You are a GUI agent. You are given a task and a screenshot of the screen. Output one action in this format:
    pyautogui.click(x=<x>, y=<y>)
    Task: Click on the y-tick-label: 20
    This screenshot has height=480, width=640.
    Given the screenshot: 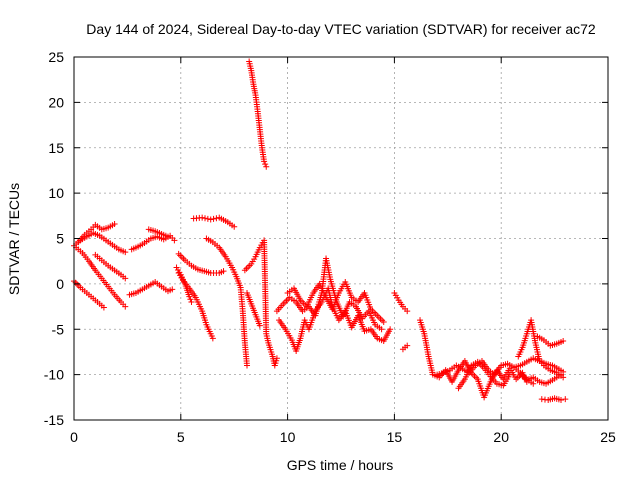 What is the action you would take?
    pyautogui.click(x=56, y=102)
    